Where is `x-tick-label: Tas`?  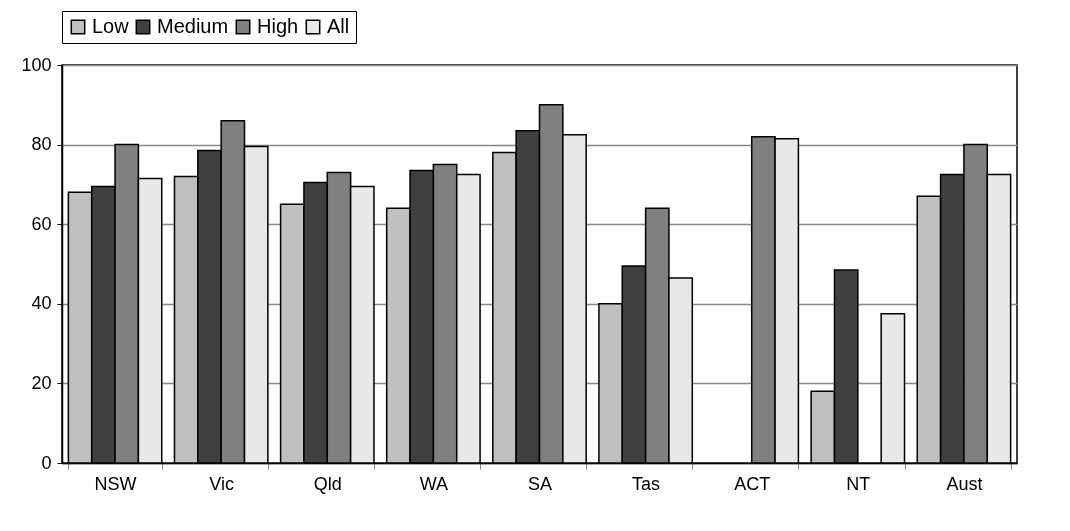 x-tick-label: Tas is located at coordinates (646, 483).